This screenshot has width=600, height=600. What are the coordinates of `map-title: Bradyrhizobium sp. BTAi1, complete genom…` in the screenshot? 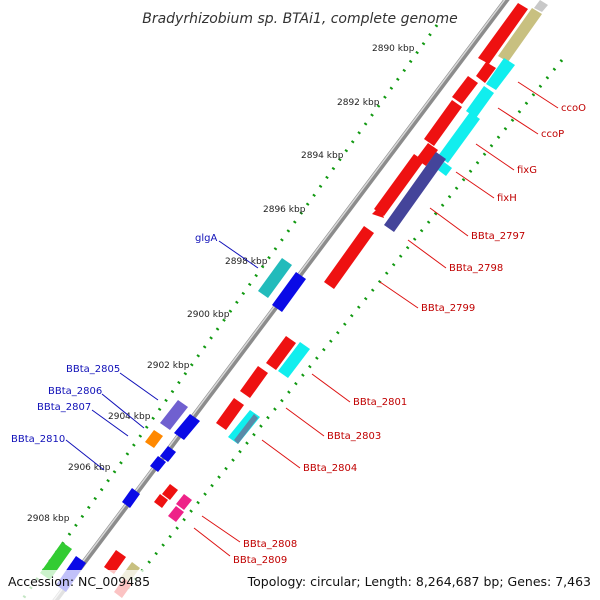 It's located at (300, 19).